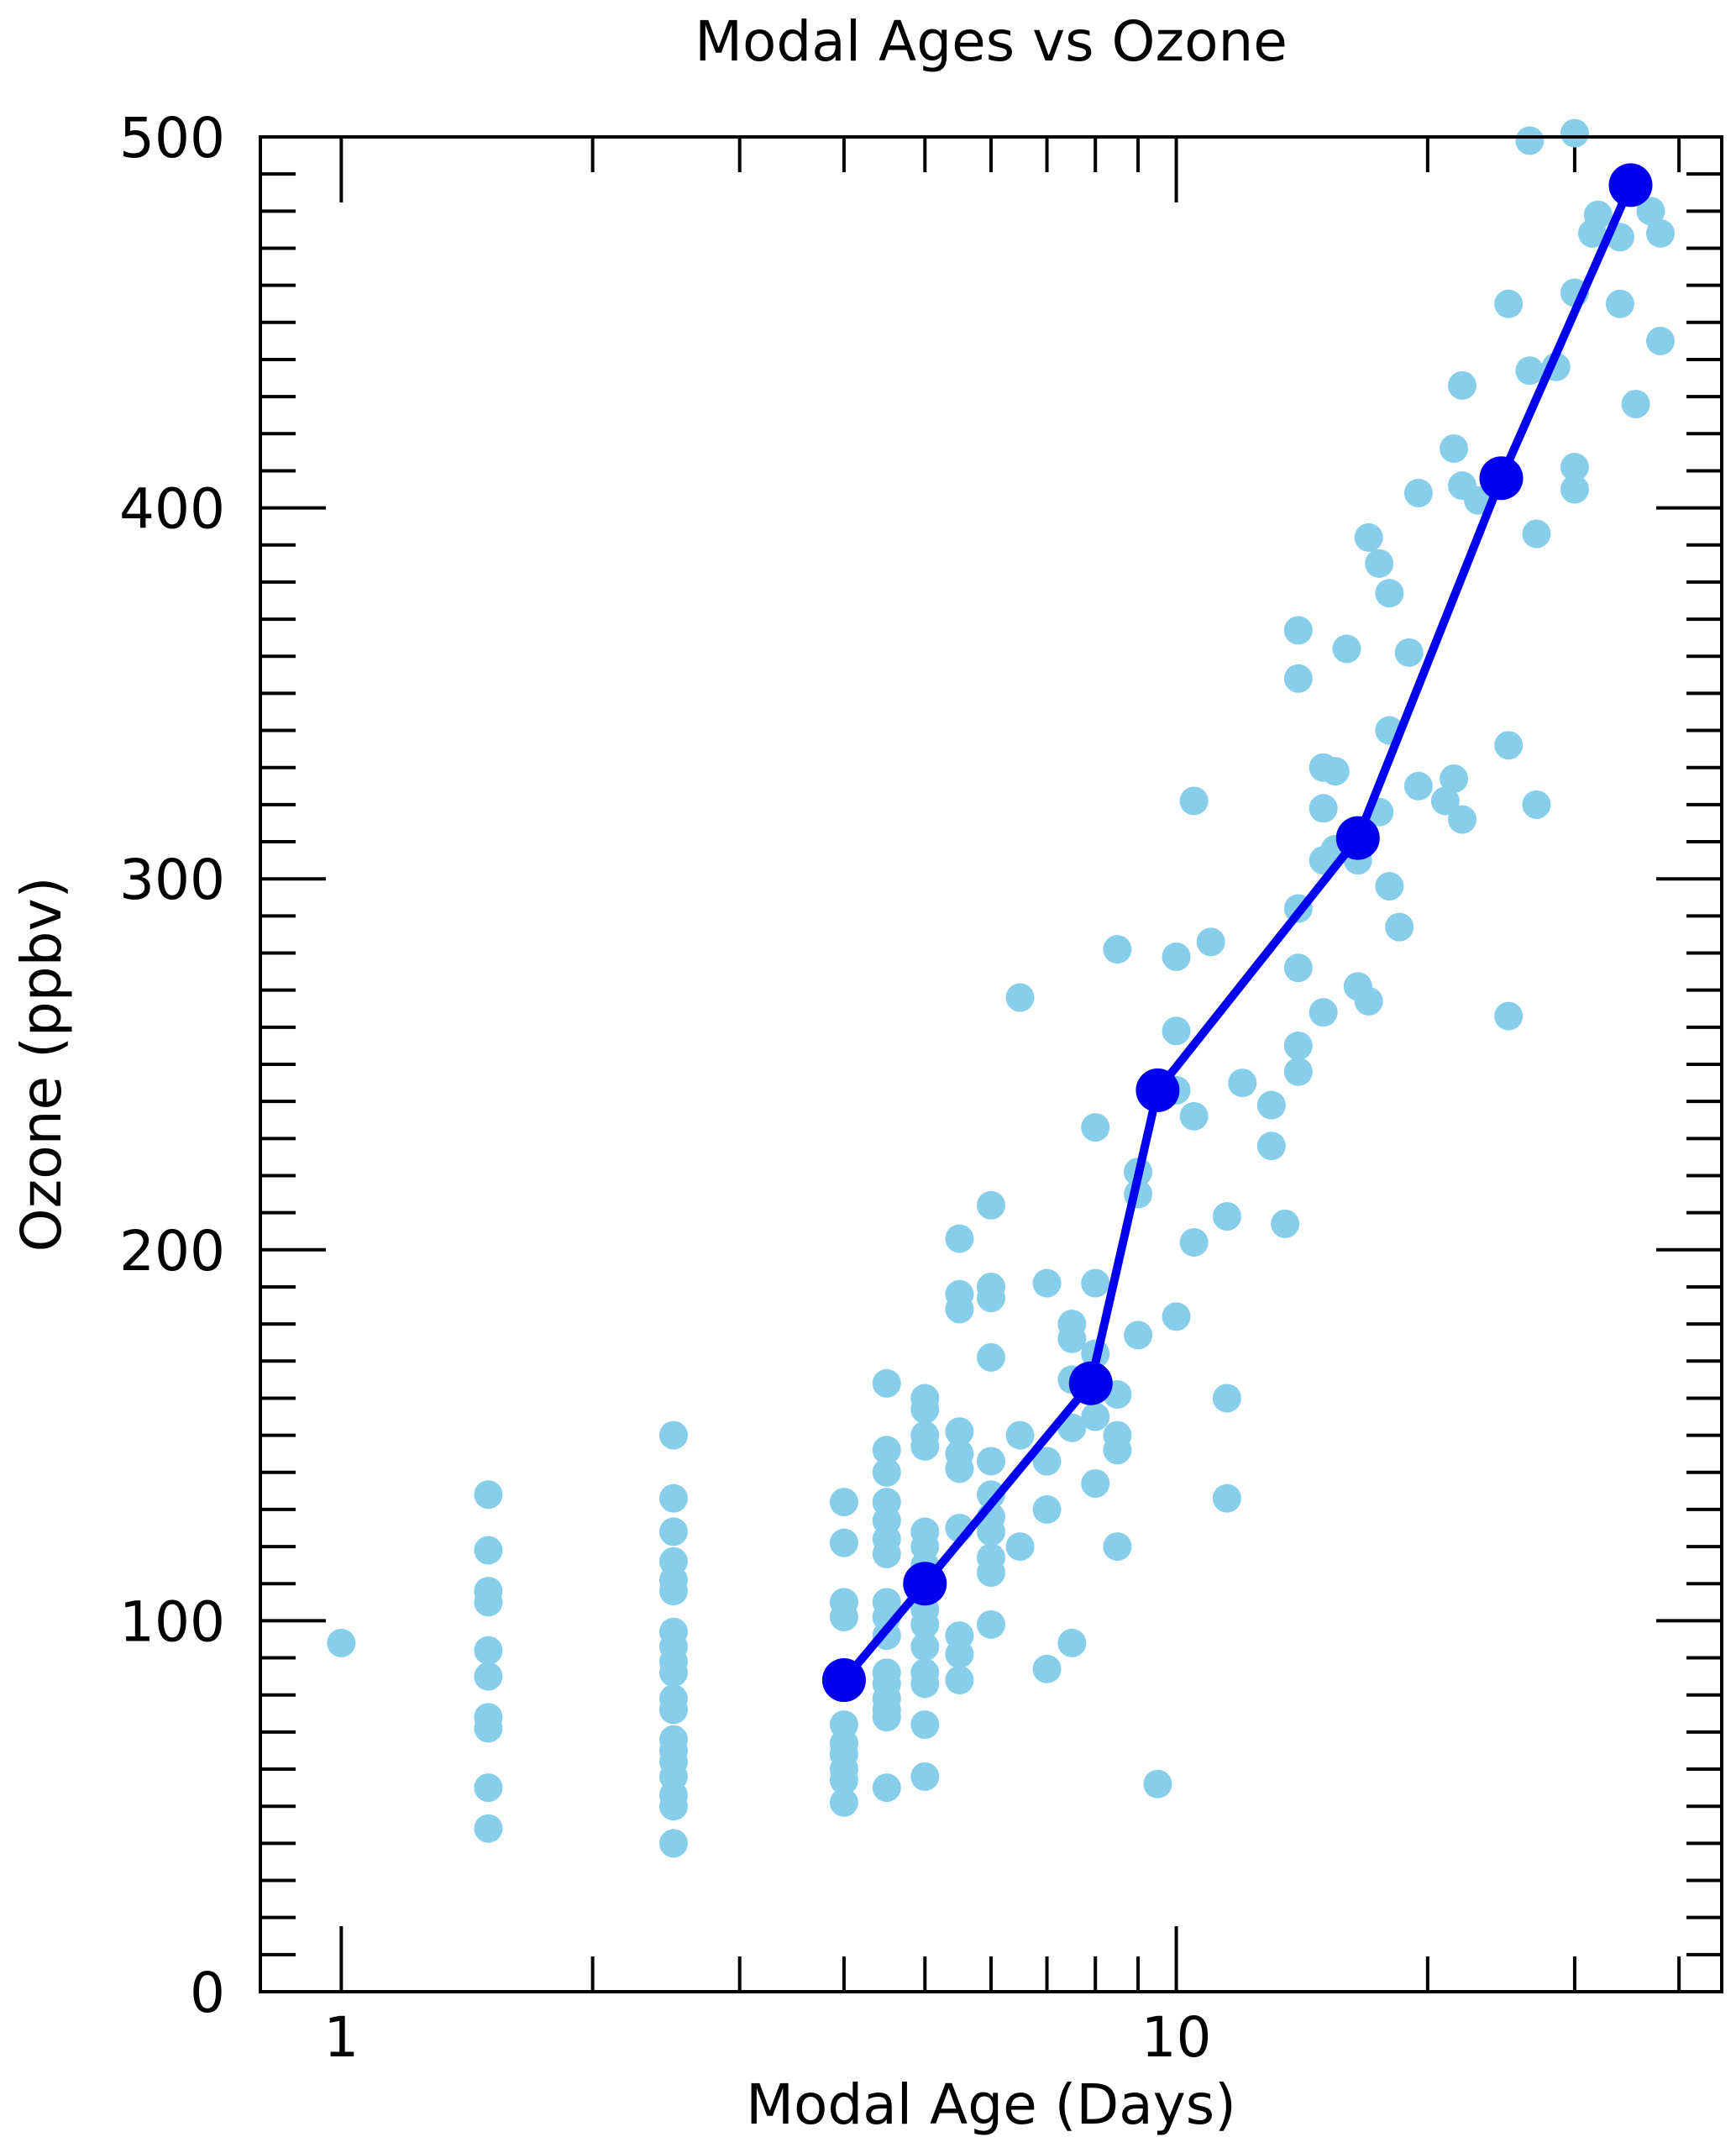  What do you see at coordinates (1176, 2037) in the screenshot?
I see `x-tick-label: 10` at bounding box center [1176, 2037].